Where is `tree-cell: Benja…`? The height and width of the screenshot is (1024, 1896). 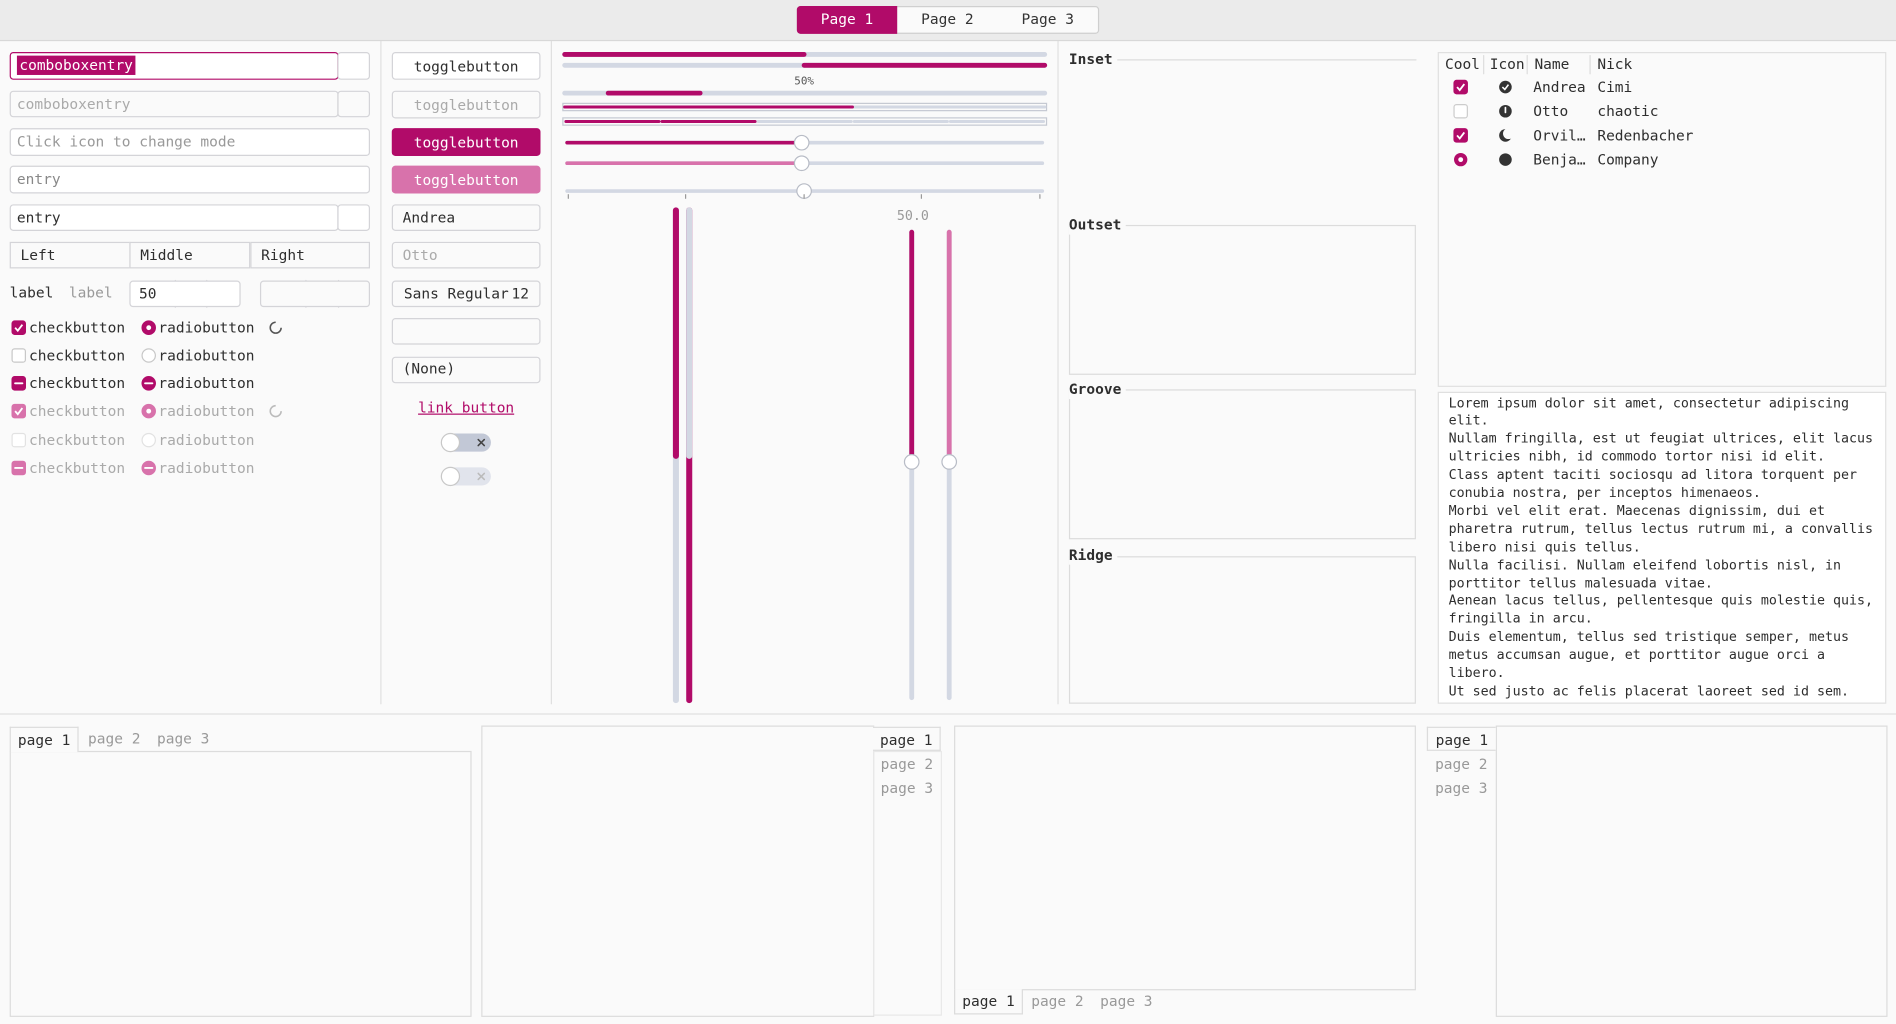
tree-cell: Benja… is located at coordinates (1559, 160).